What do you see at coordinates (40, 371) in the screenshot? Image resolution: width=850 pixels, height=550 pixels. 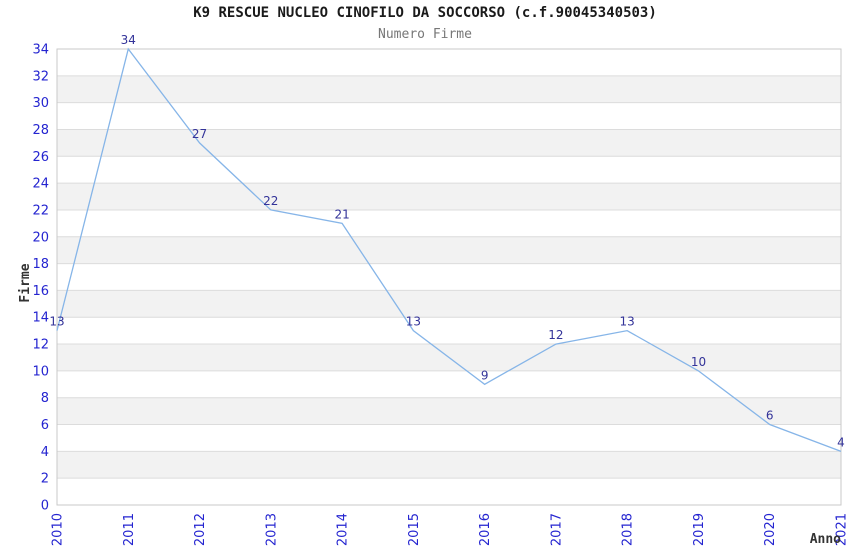 I see `y-tick-label: 10` at bounding box center [40, 371].